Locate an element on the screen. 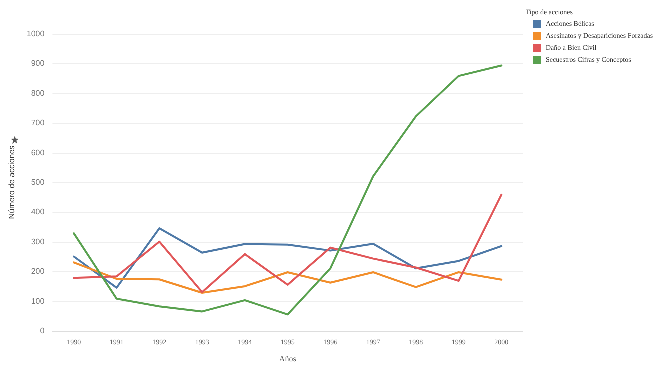  y-tick-label: 900 is located at coordinates (38, 63).